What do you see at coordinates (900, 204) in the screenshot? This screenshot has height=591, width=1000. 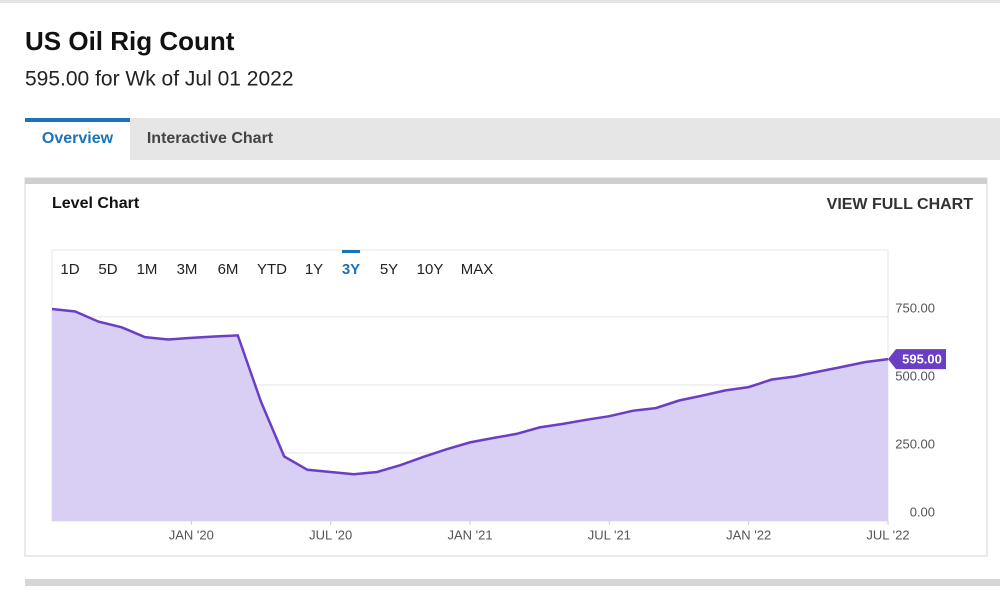 I see `view-full-chart: VIEW FULL CHART` at bounding box center [900, 204].